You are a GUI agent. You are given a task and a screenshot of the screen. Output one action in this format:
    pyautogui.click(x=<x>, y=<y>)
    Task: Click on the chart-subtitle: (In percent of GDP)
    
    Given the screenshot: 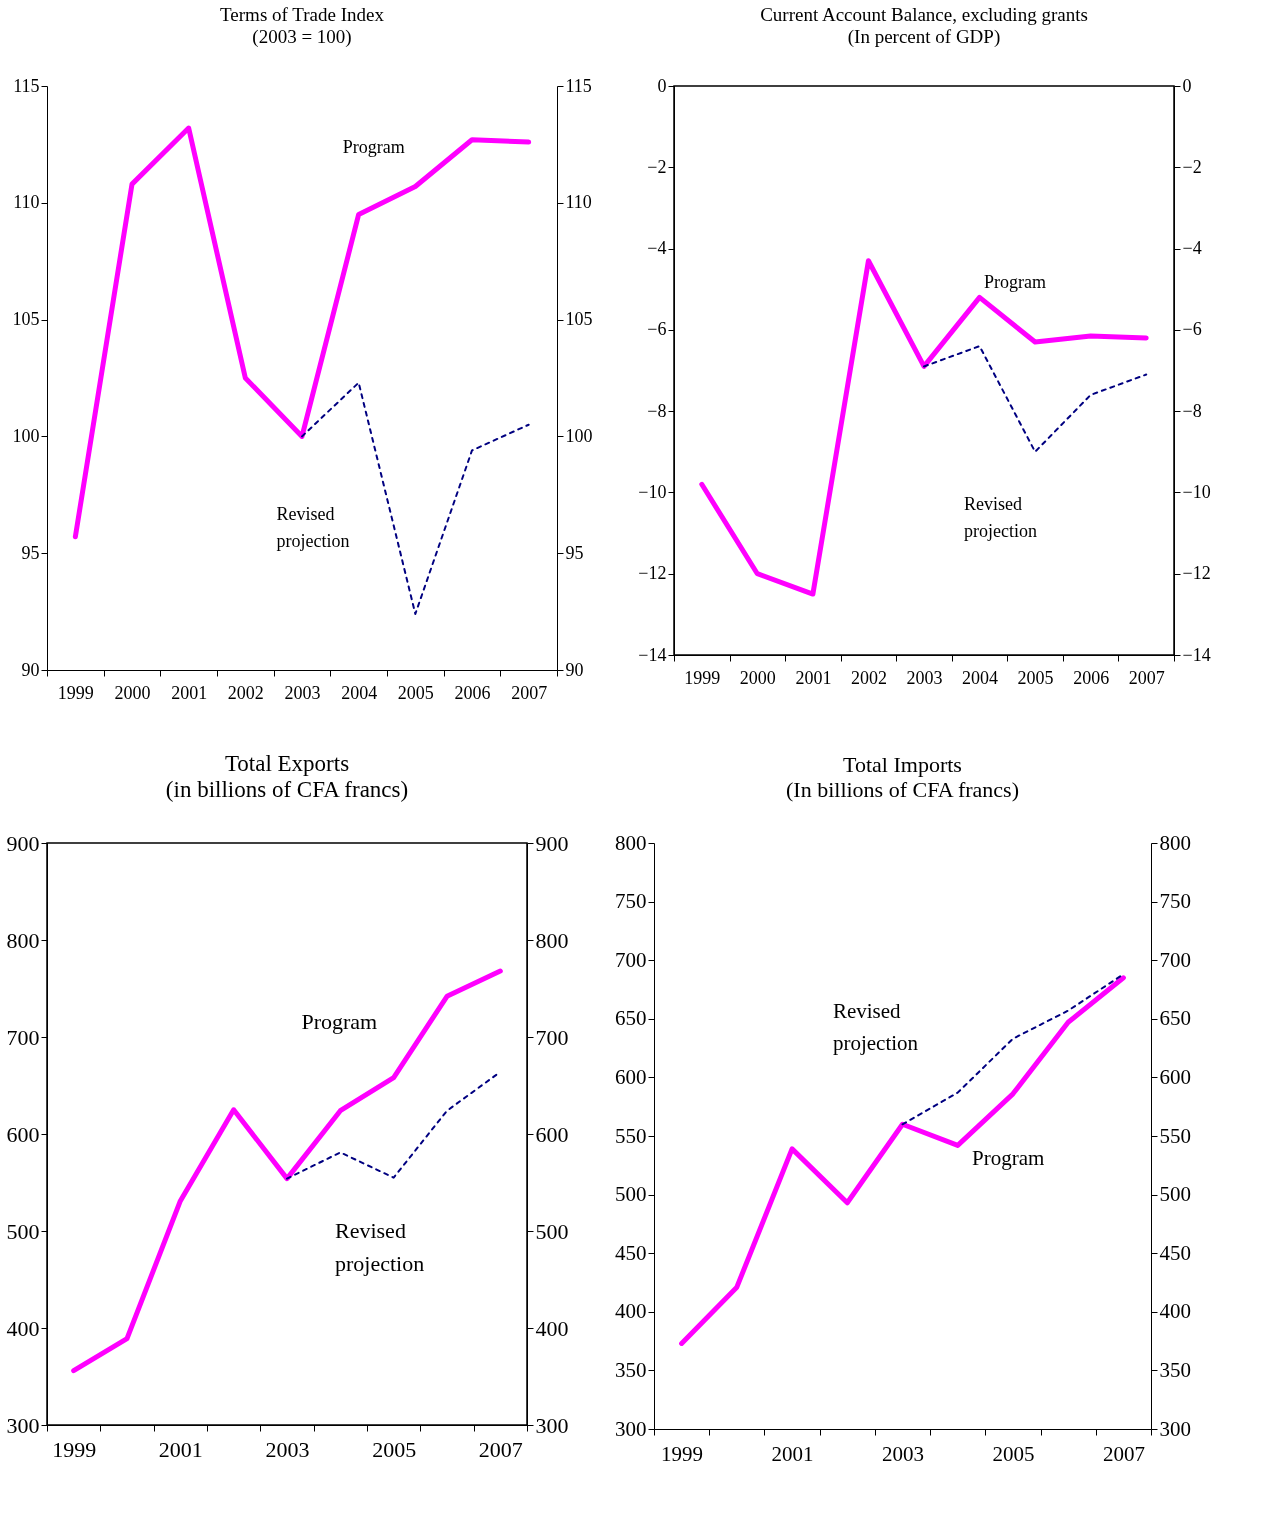 What is the action you would take?
    pyautogui.click(x=924, y=37)
    